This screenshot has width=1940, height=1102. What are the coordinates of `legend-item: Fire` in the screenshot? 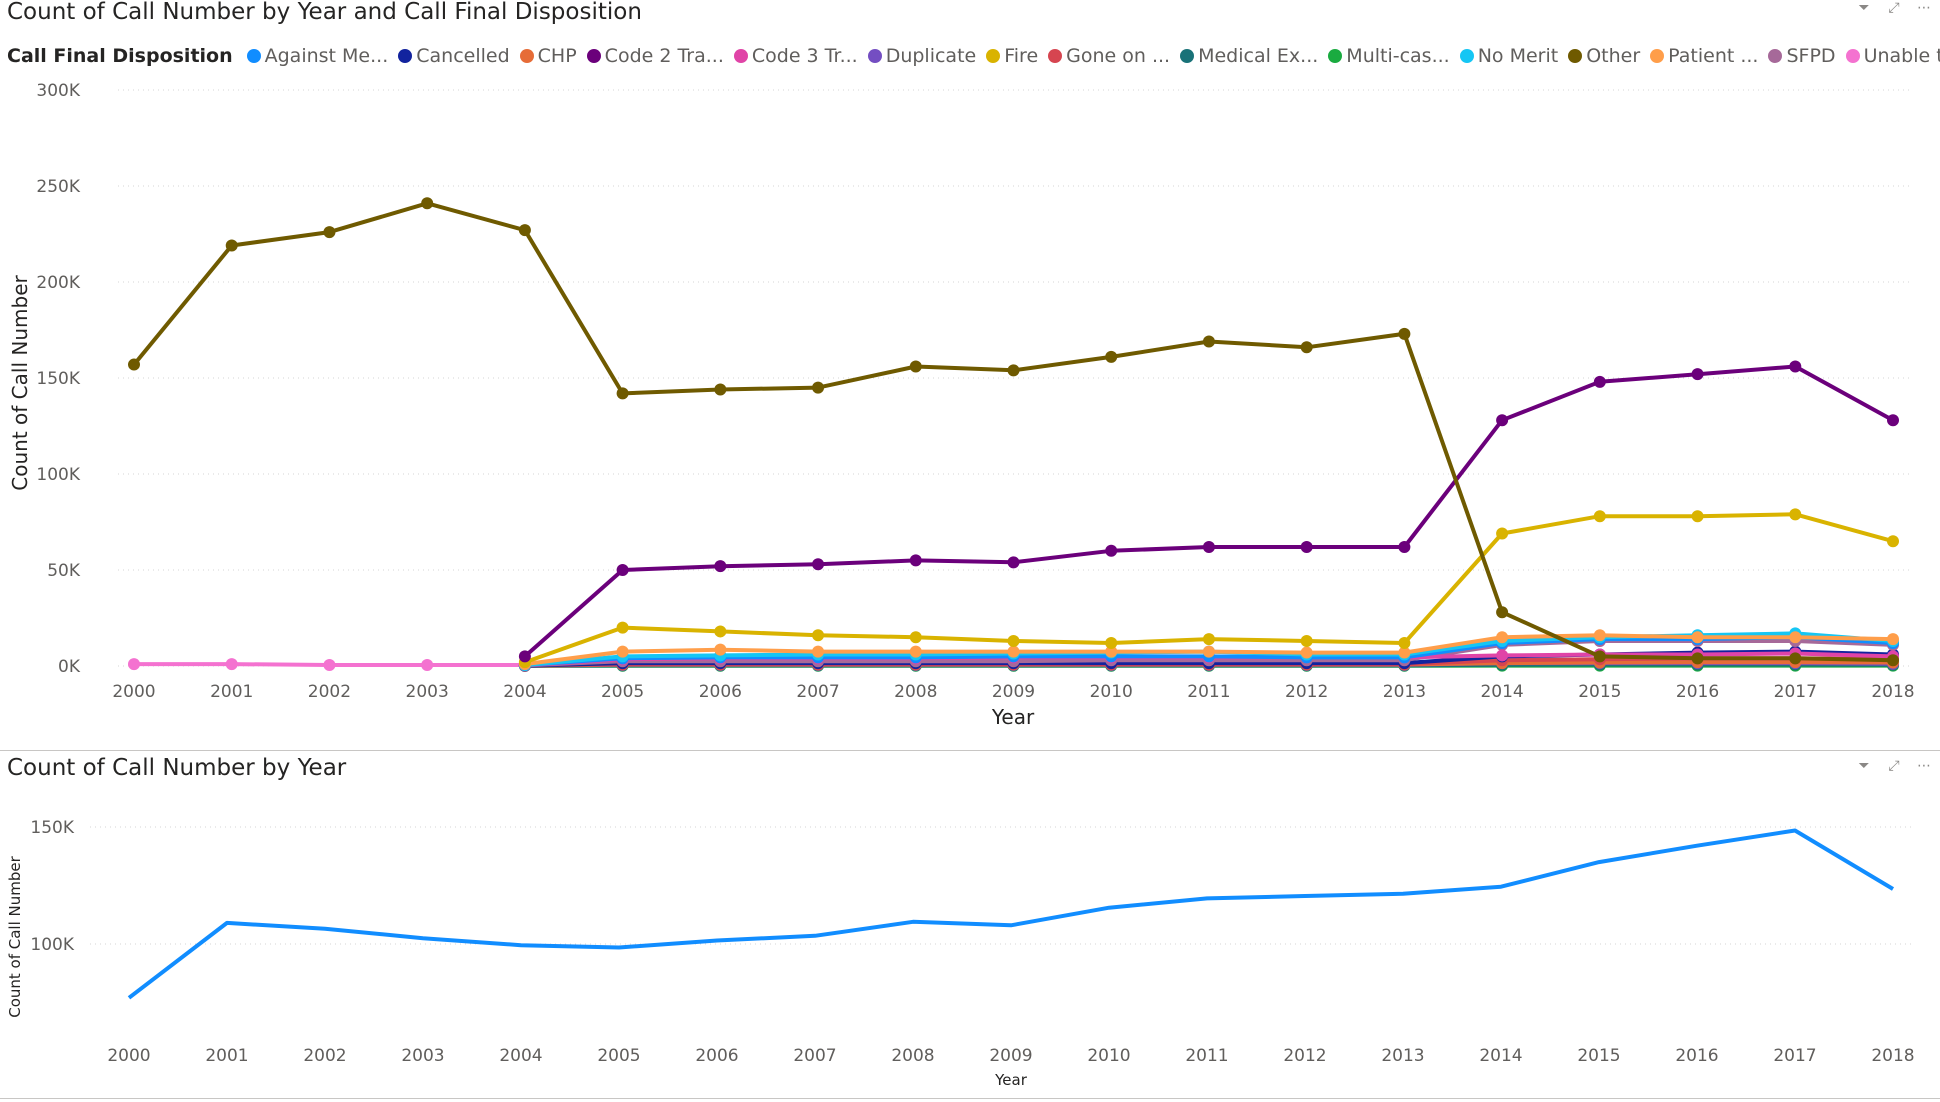 It's located at (1012, 56).